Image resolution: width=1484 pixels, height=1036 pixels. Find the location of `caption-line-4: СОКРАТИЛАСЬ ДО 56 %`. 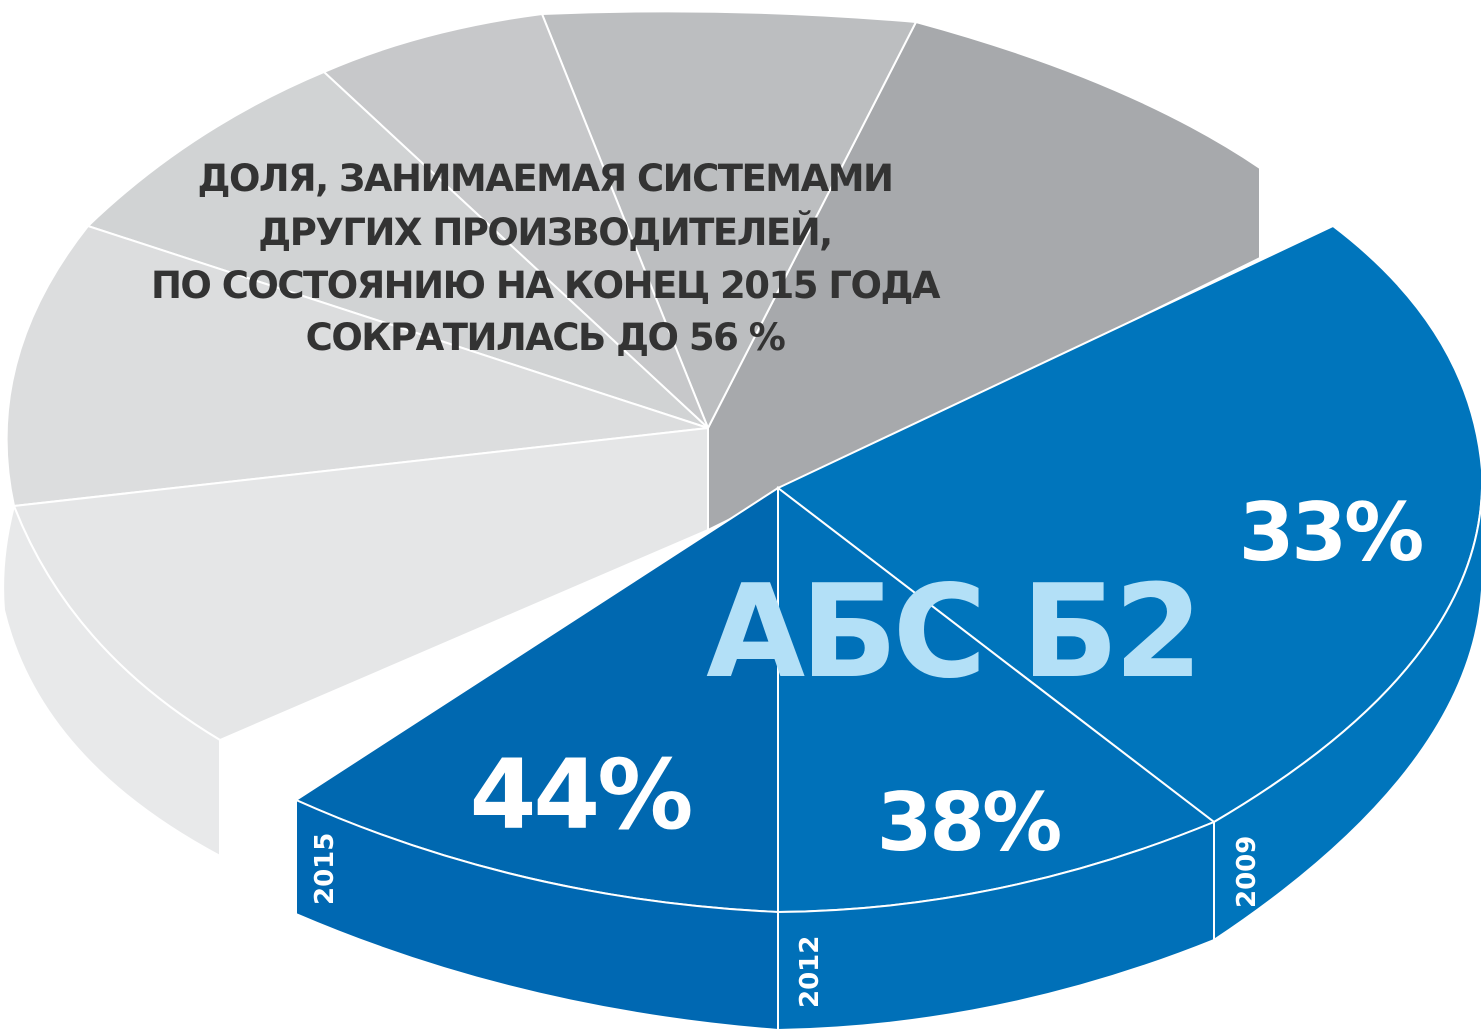

caption-line-4: СОКРАТИЛАСЬ ДО 56 % is located at coordinates (545, 337).